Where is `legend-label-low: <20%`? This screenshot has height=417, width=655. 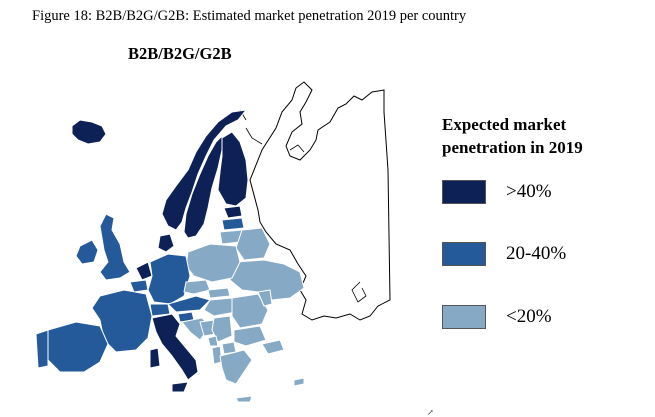
legend-label-low: <20% is located at coordinates (529, 316).